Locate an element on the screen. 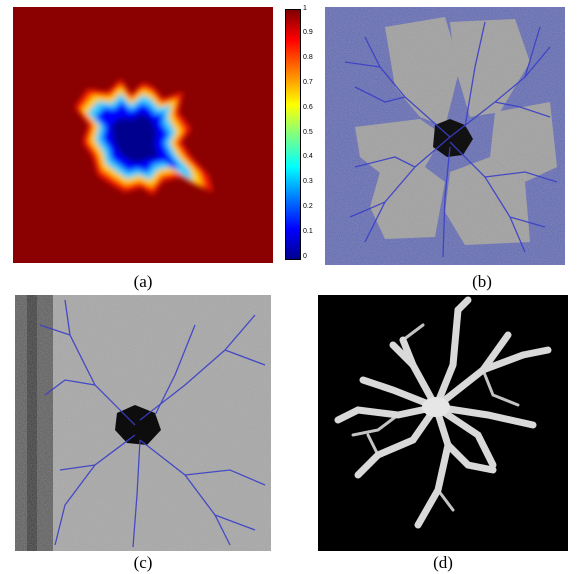 This screenshot has width=579, height=574. colorbar-tick-0.6: 0.6 is located at coordinates (308, 107).